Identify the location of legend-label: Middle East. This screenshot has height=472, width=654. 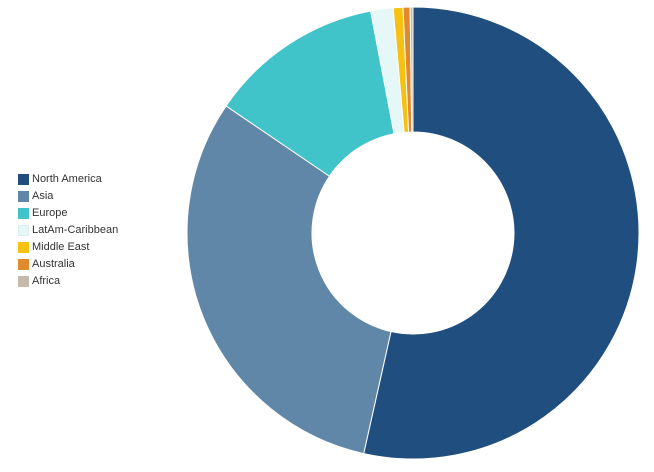
(61, 247).